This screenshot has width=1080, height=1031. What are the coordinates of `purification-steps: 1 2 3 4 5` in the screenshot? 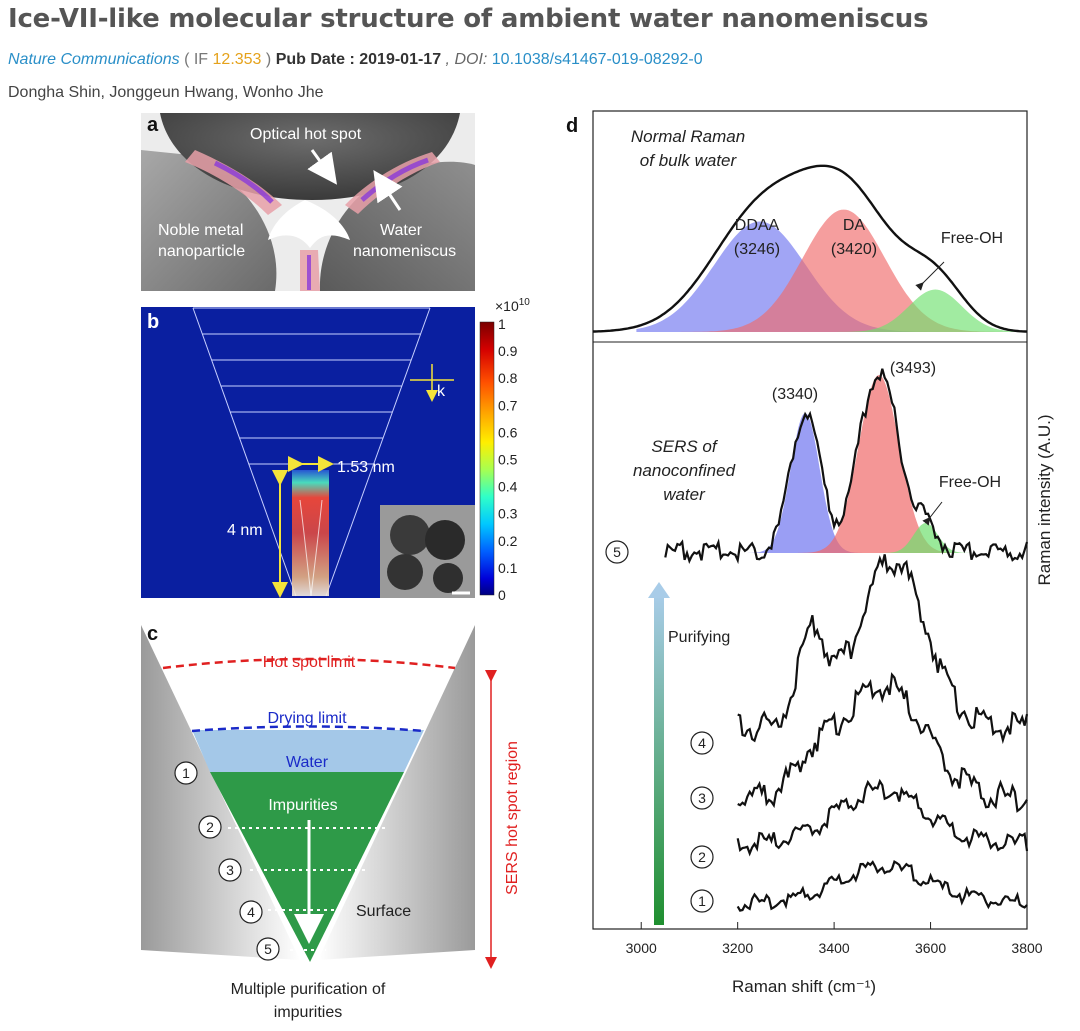 It's located at (227, 861).